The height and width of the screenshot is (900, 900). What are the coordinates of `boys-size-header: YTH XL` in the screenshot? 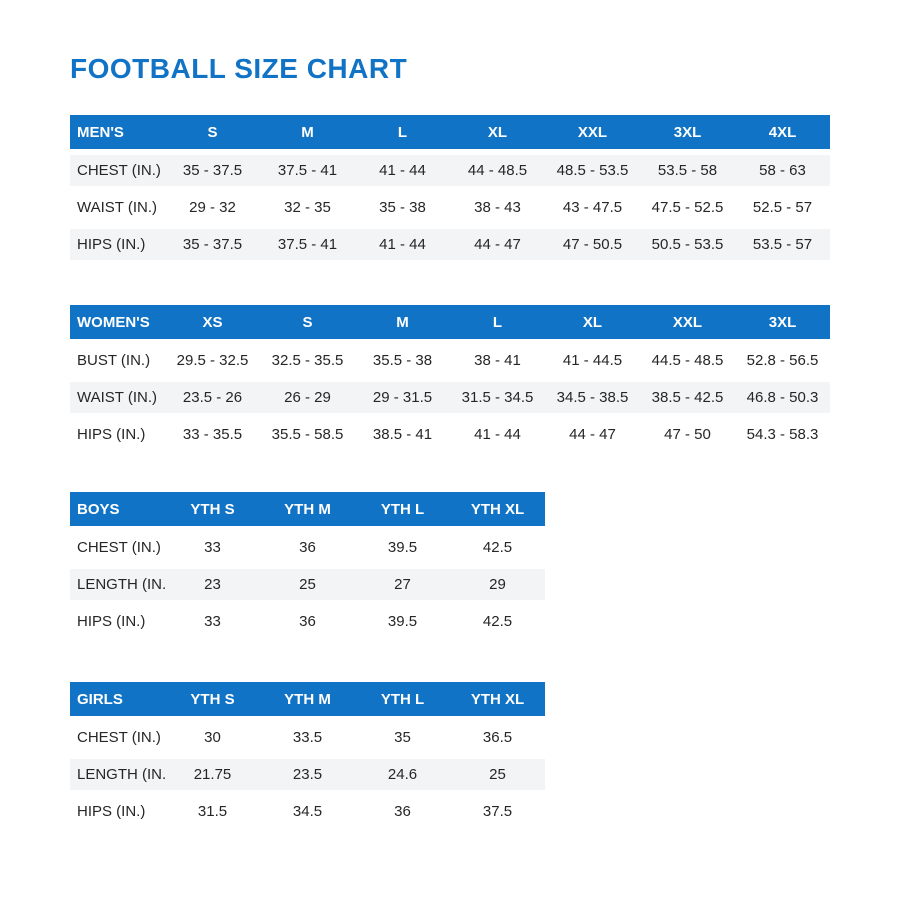 It's located at (497, 509).